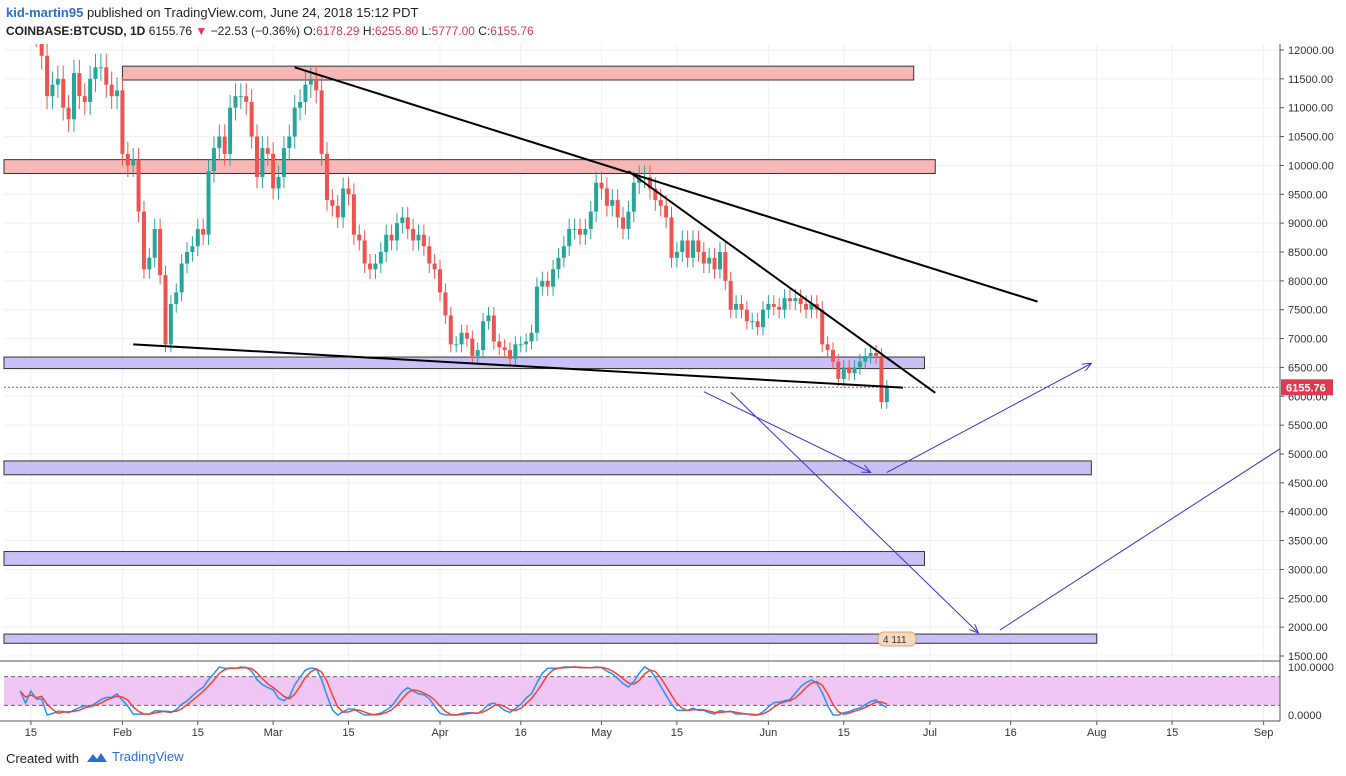  I want to click on indicator-badge-label: 4 111, so click(895, 640).